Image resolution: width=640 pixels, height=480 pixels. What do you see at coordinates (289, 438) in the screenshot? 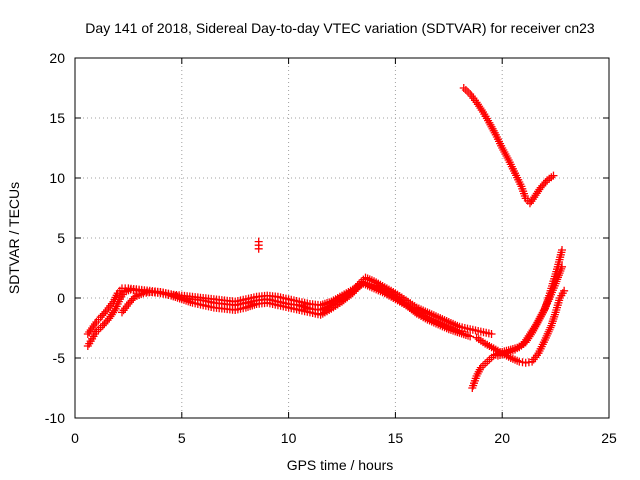
I see `x-tick-label: 10` at bounding box center [289, 438].